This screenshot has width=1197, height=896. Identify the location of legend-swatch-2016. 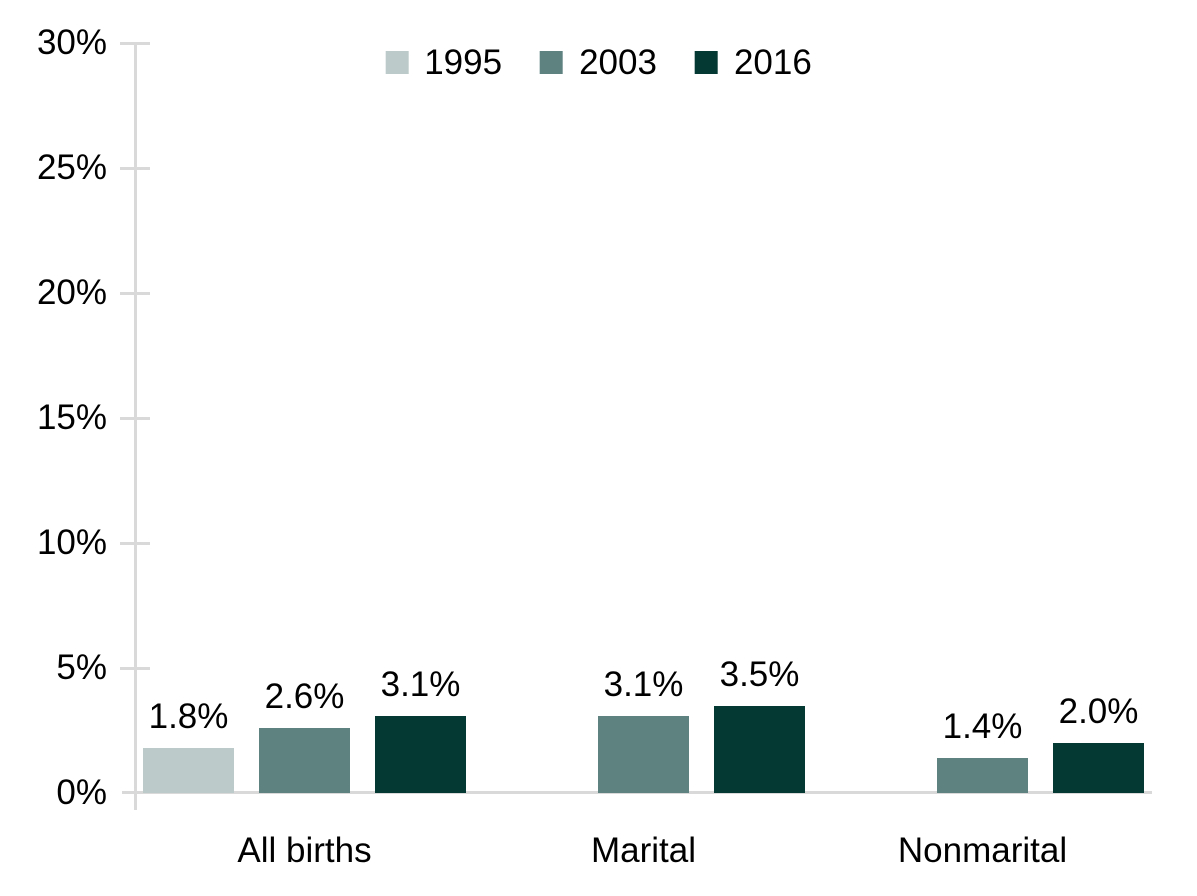
(706, 62).